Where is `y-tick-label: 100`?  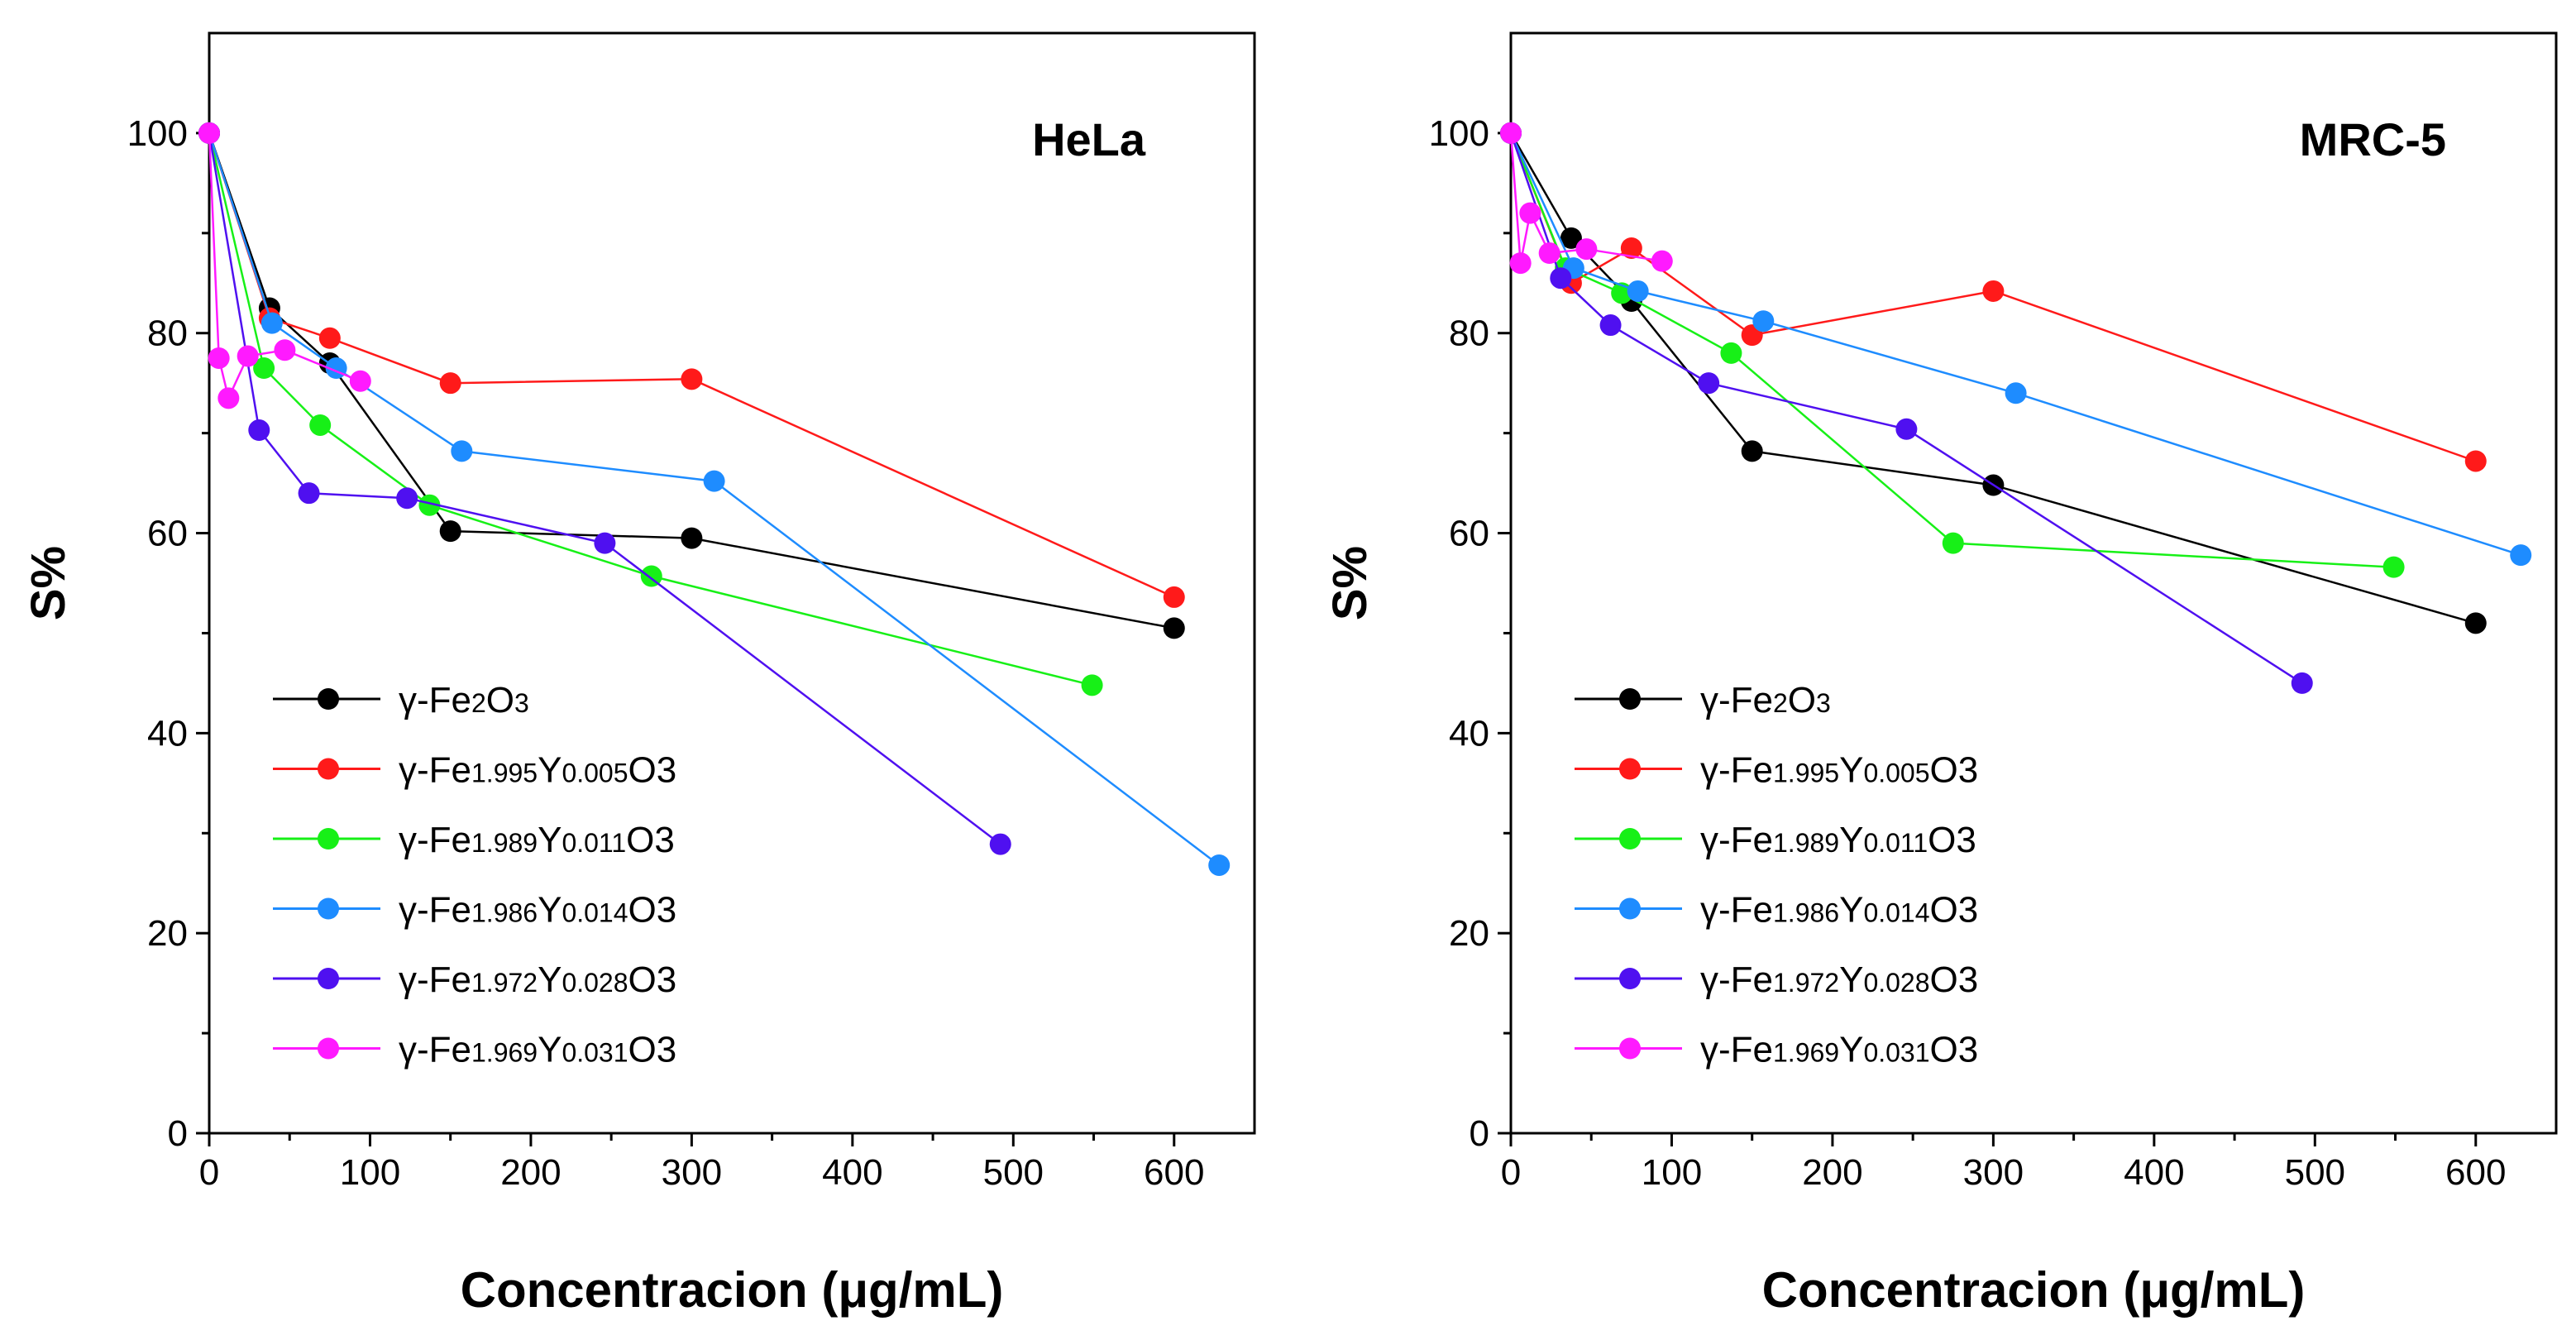
y-tick-label: 100 is located at coordinates (157, 133).